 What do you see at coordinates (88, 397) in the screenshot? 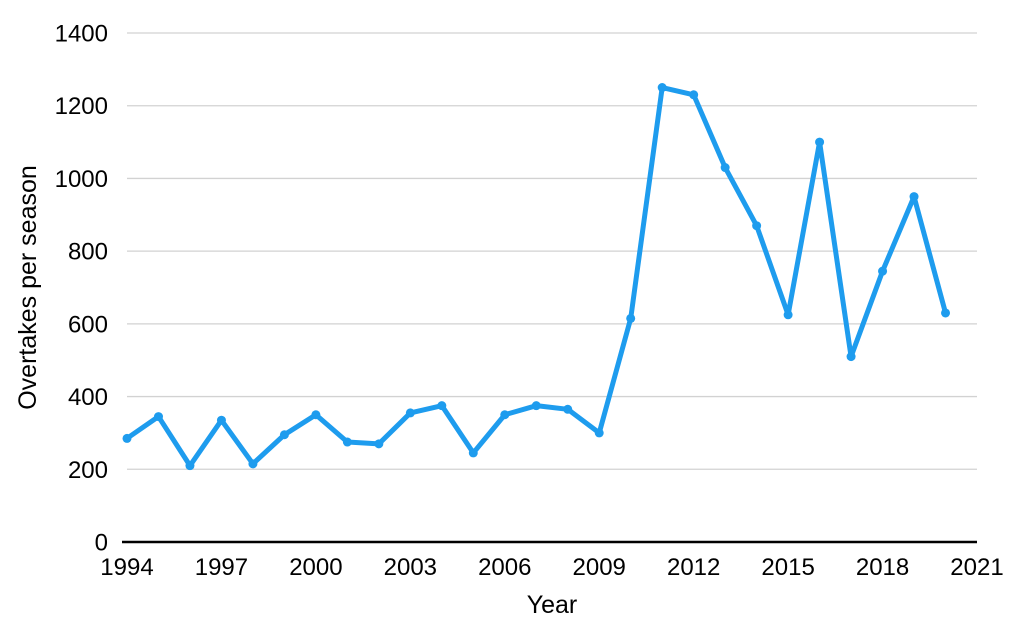
I see `y-tick-label: 400` at bounding box center [88, 397].